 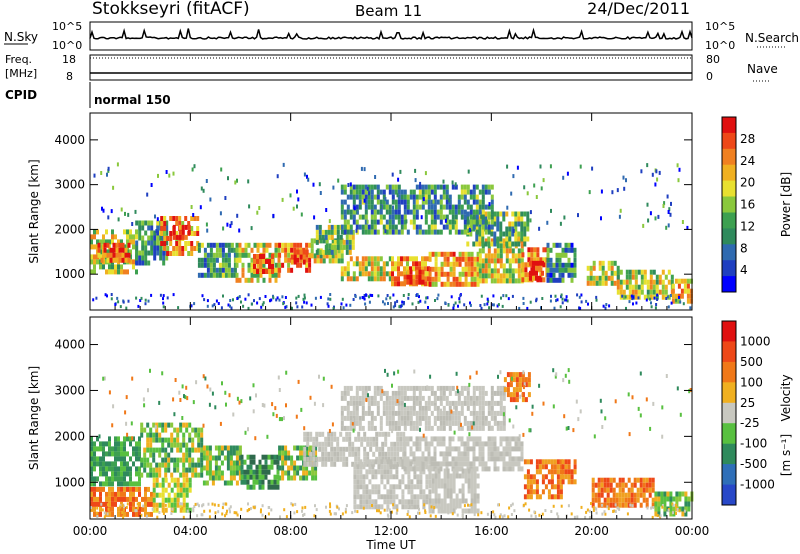 What do you see at coordinates (729, 188) in the screenshot?
I see `colorbar-segment` at bounding box center [729, 188].